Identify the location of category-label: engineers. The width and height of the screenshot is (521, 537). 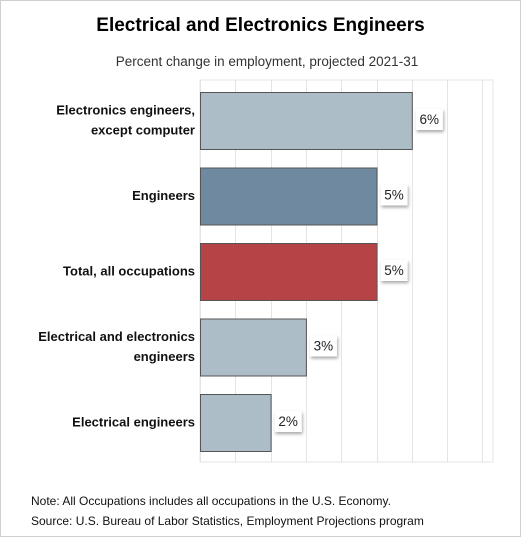
(164, 356).